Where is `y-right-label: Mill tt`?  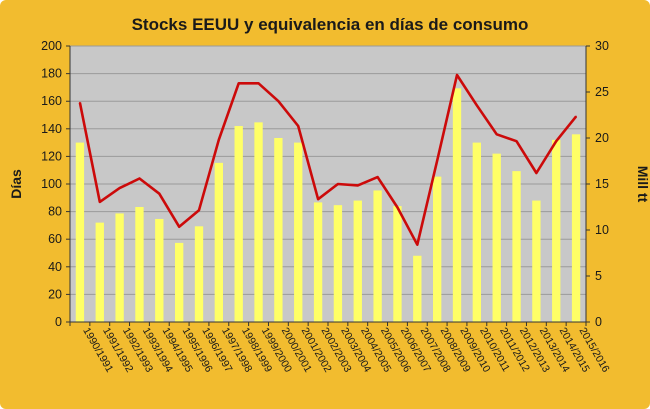 y-right-label: Mill tt is located at coordinates (642, 184).